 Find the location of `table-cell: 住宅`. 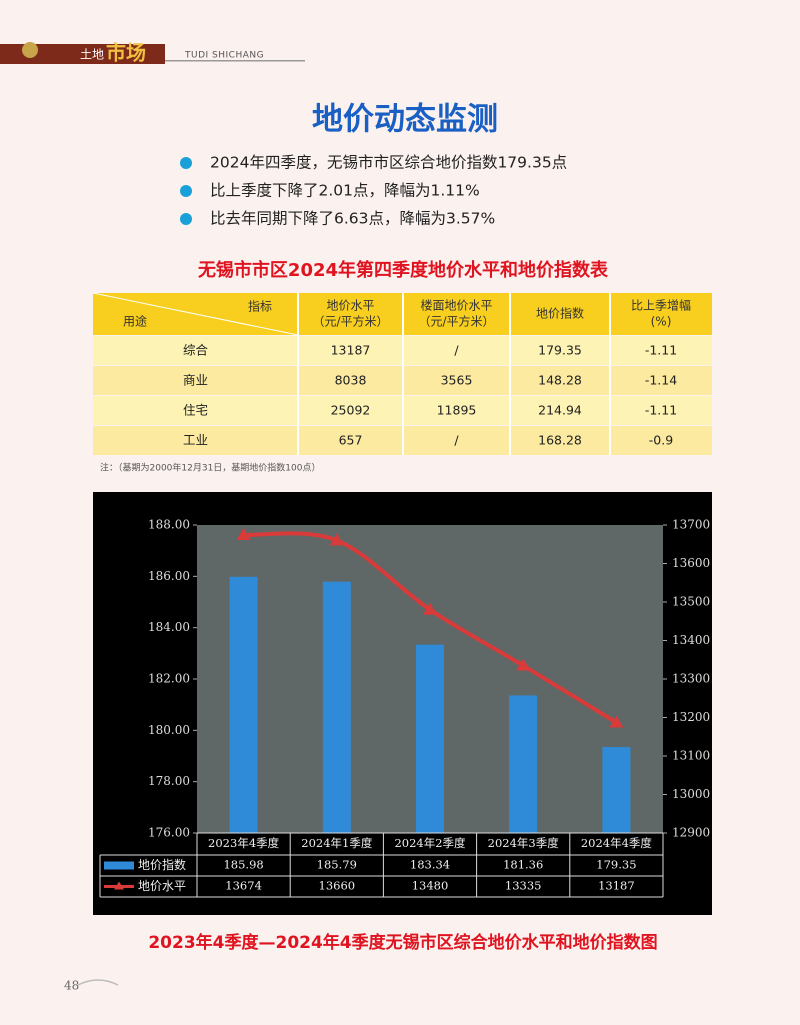

table-cell: 住宅 is located at coordinates (195, 410).